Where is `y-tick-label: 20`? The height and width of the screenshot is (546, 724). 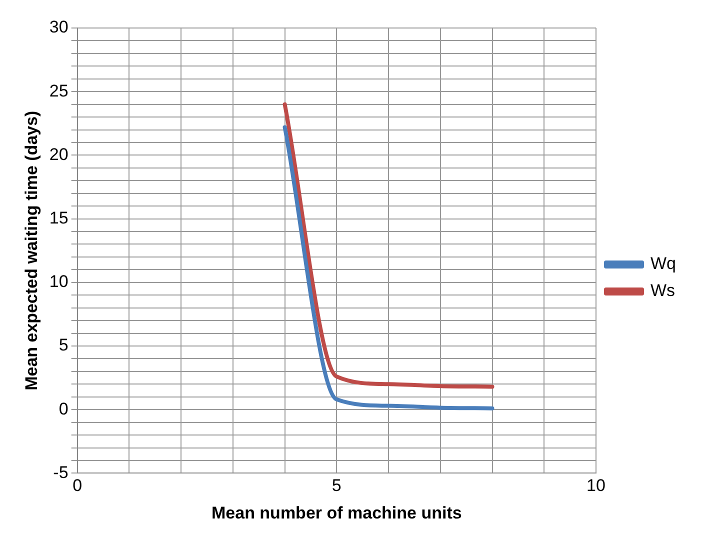 y-tick-label: 20 is located at coordinates (58, 154).